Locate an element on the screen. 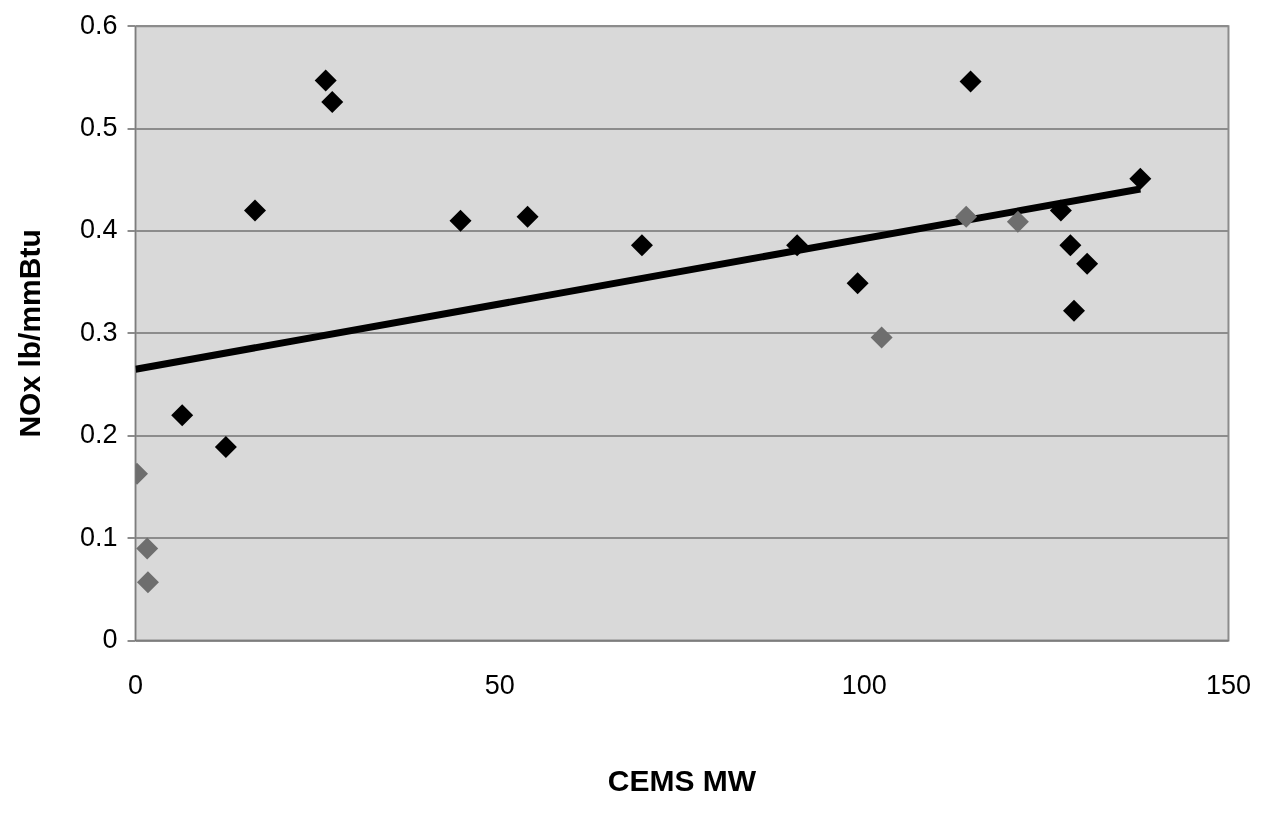  x-tick-label: 0 is located at coordinates (136, 685).